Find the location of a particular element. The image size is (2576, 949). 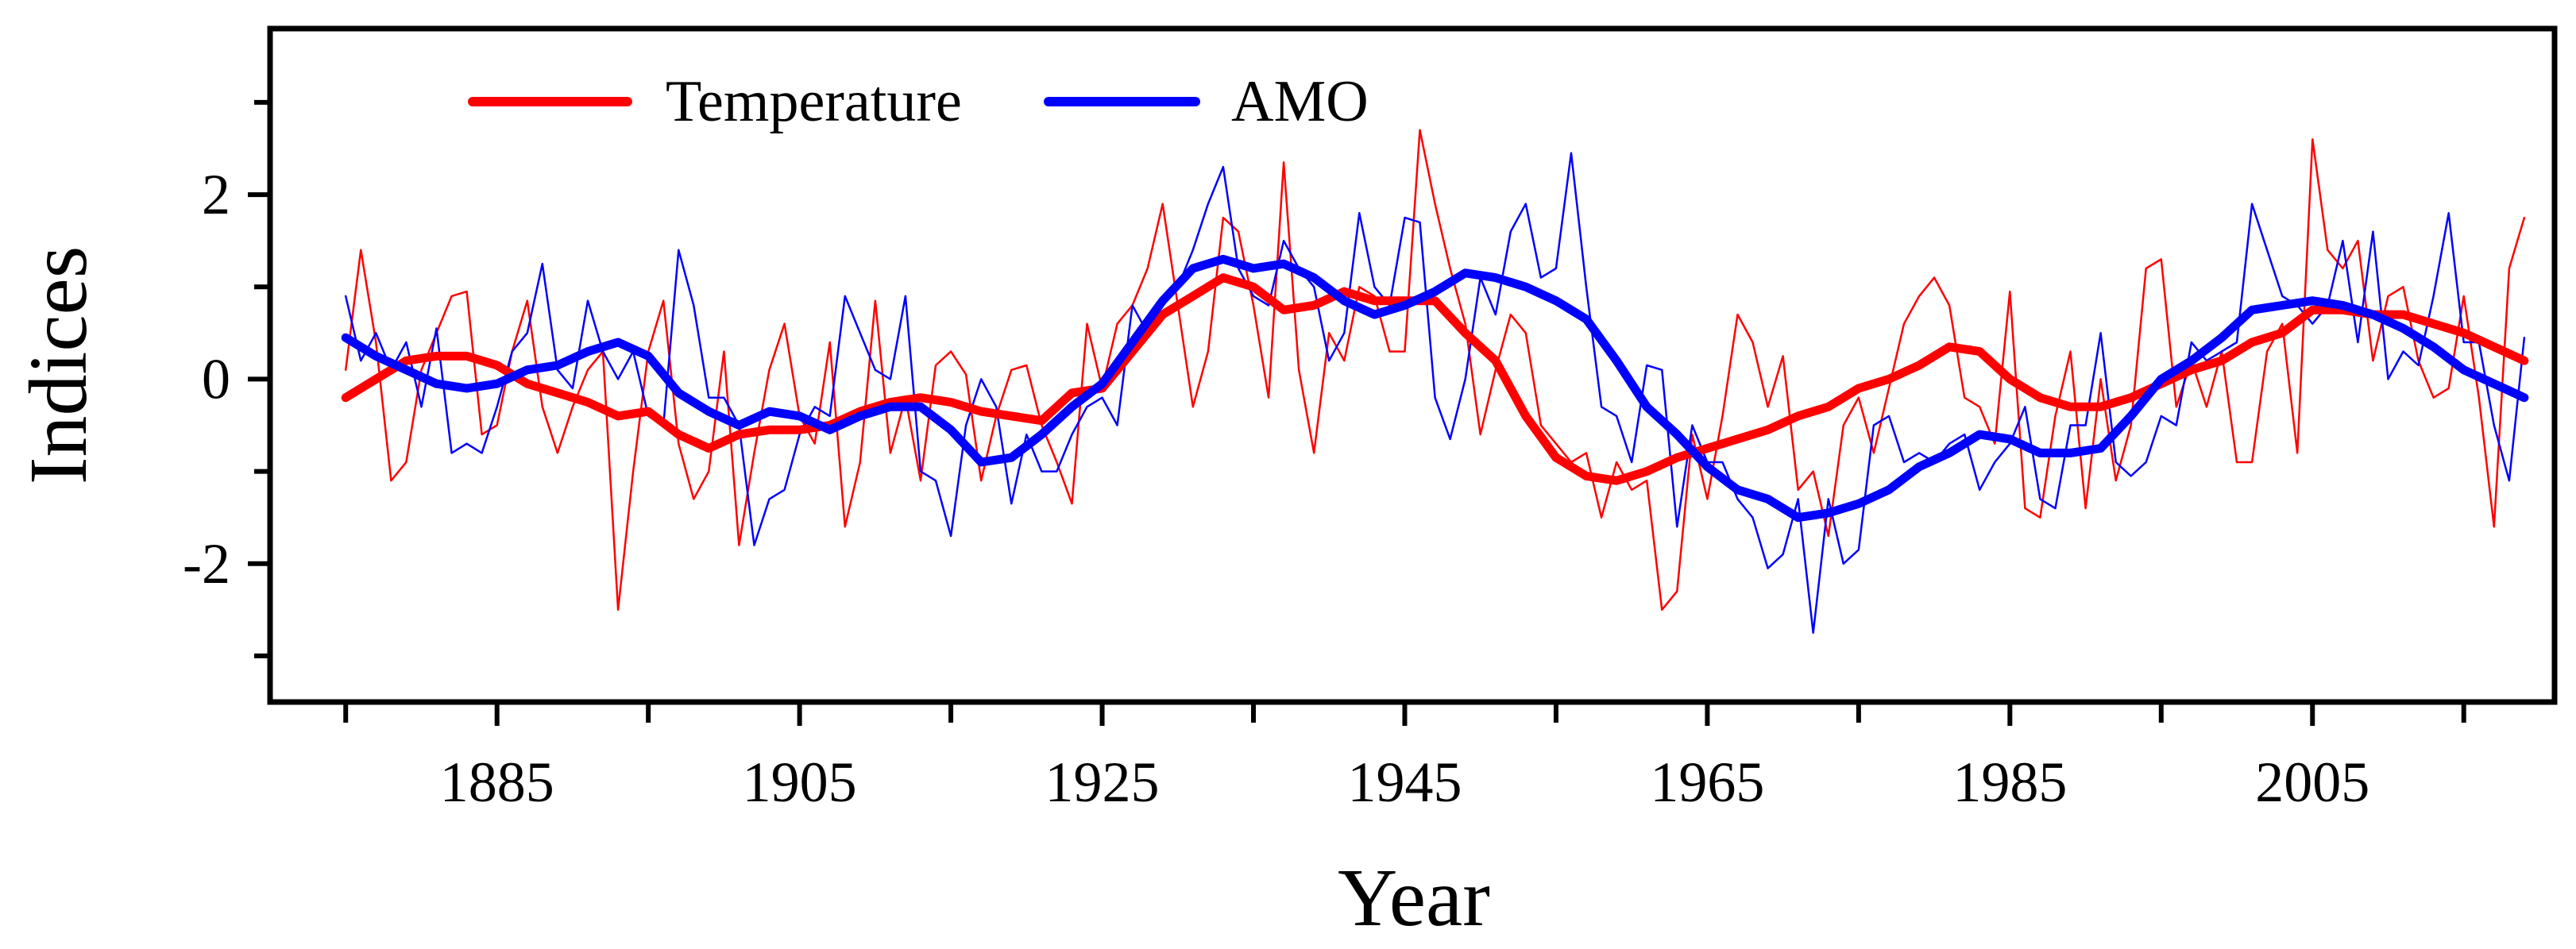

y-tick-label: -2 is located at coordinates (206, 564).